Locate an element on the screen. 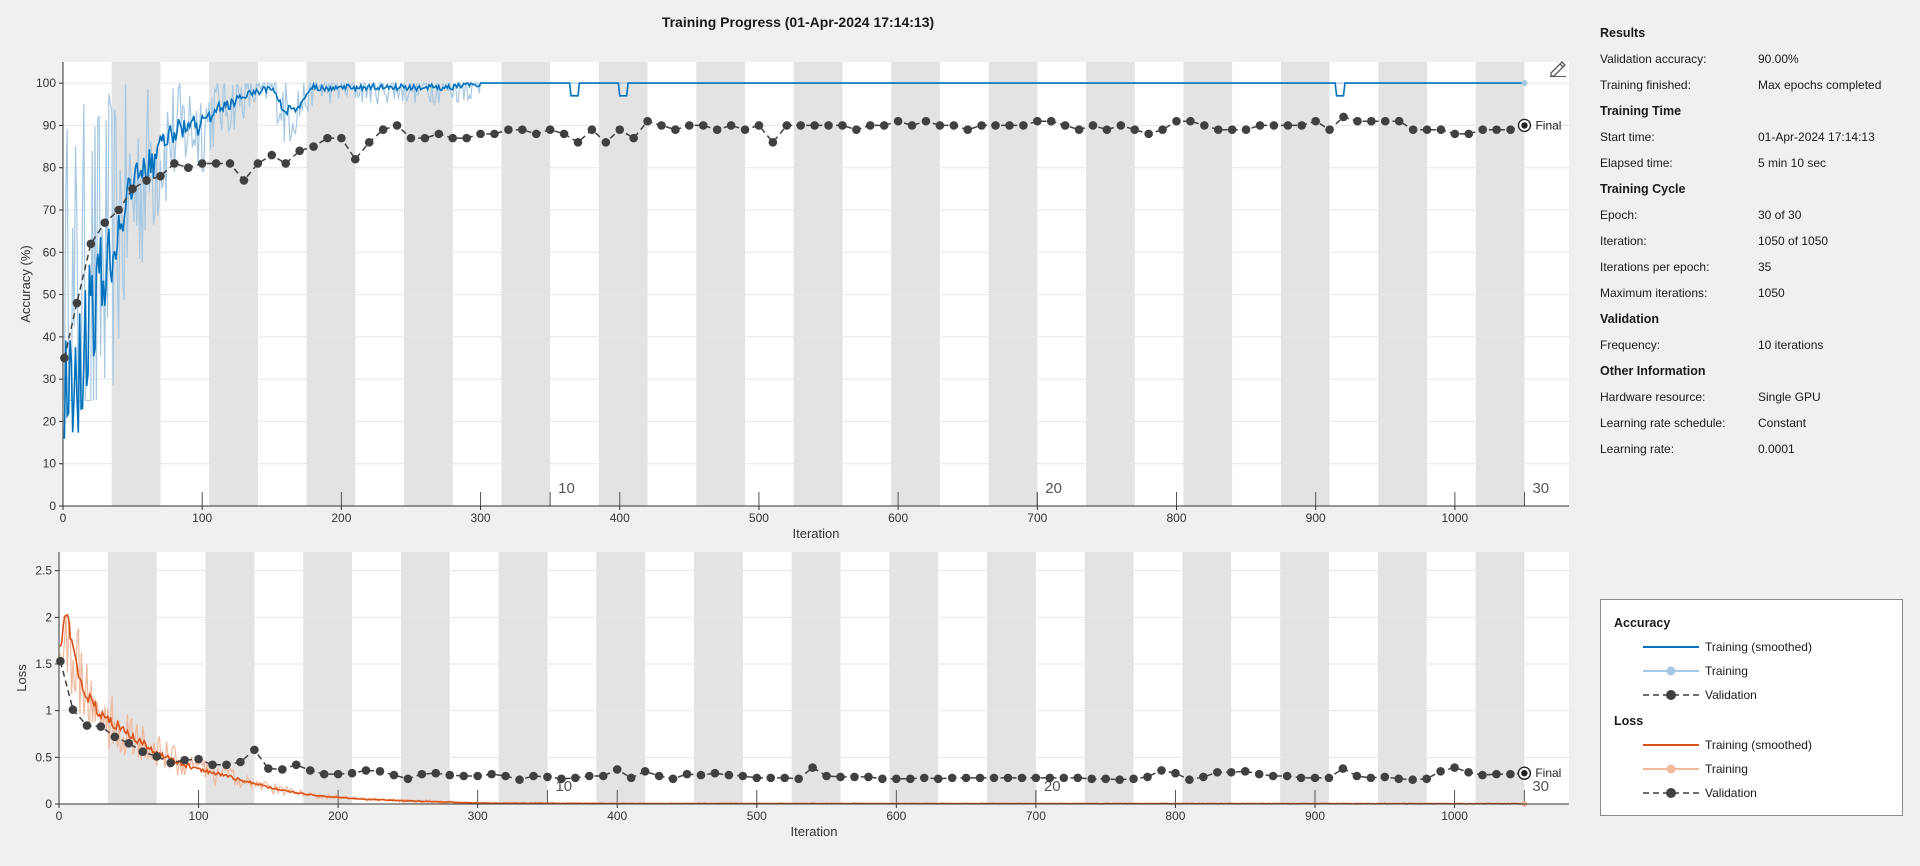  info-value: 0.0001 is located at coordinates (1776, 449).